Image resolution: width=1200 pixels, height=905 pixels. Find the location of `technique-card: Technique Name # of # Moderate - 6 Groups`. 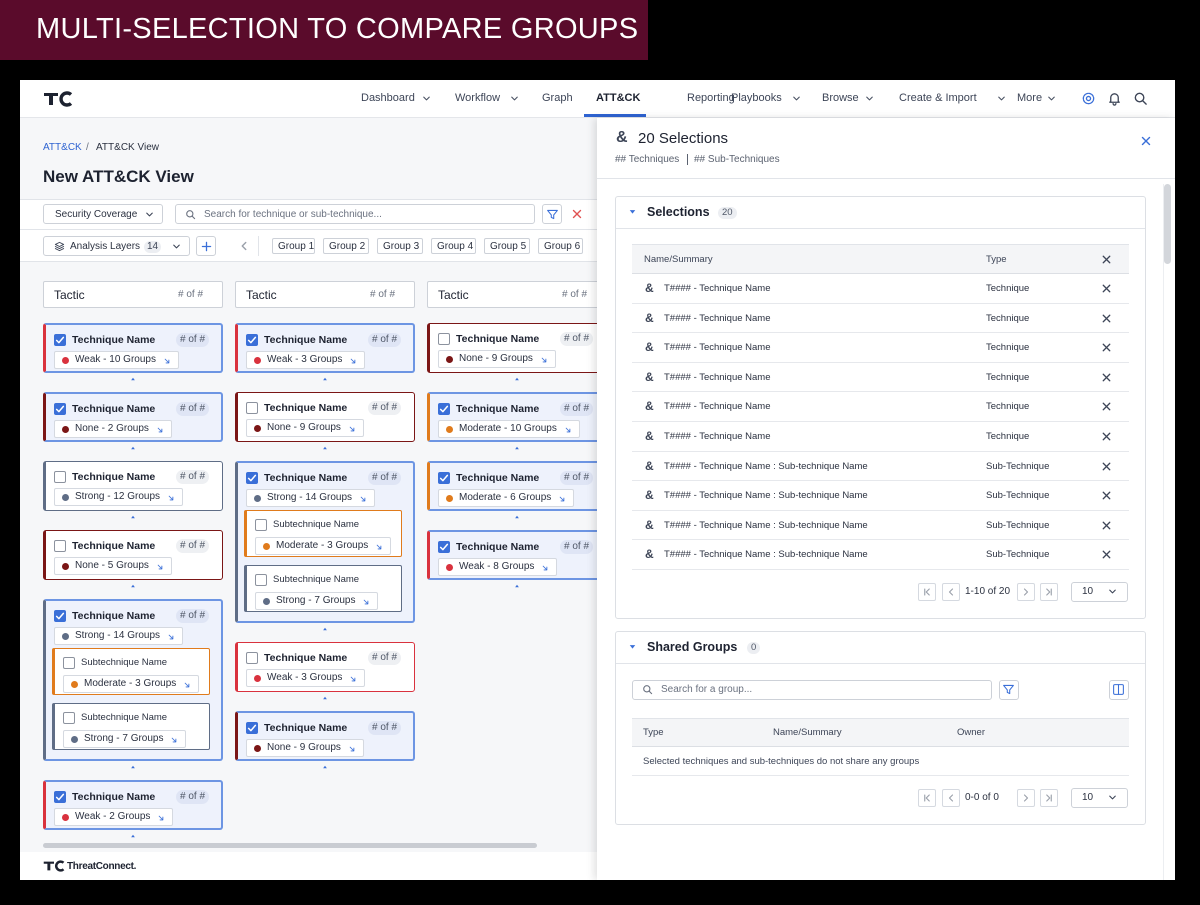

technique-card: Technique Name # of # Moderate - 6 Groups is located at coordinates (517, 486).